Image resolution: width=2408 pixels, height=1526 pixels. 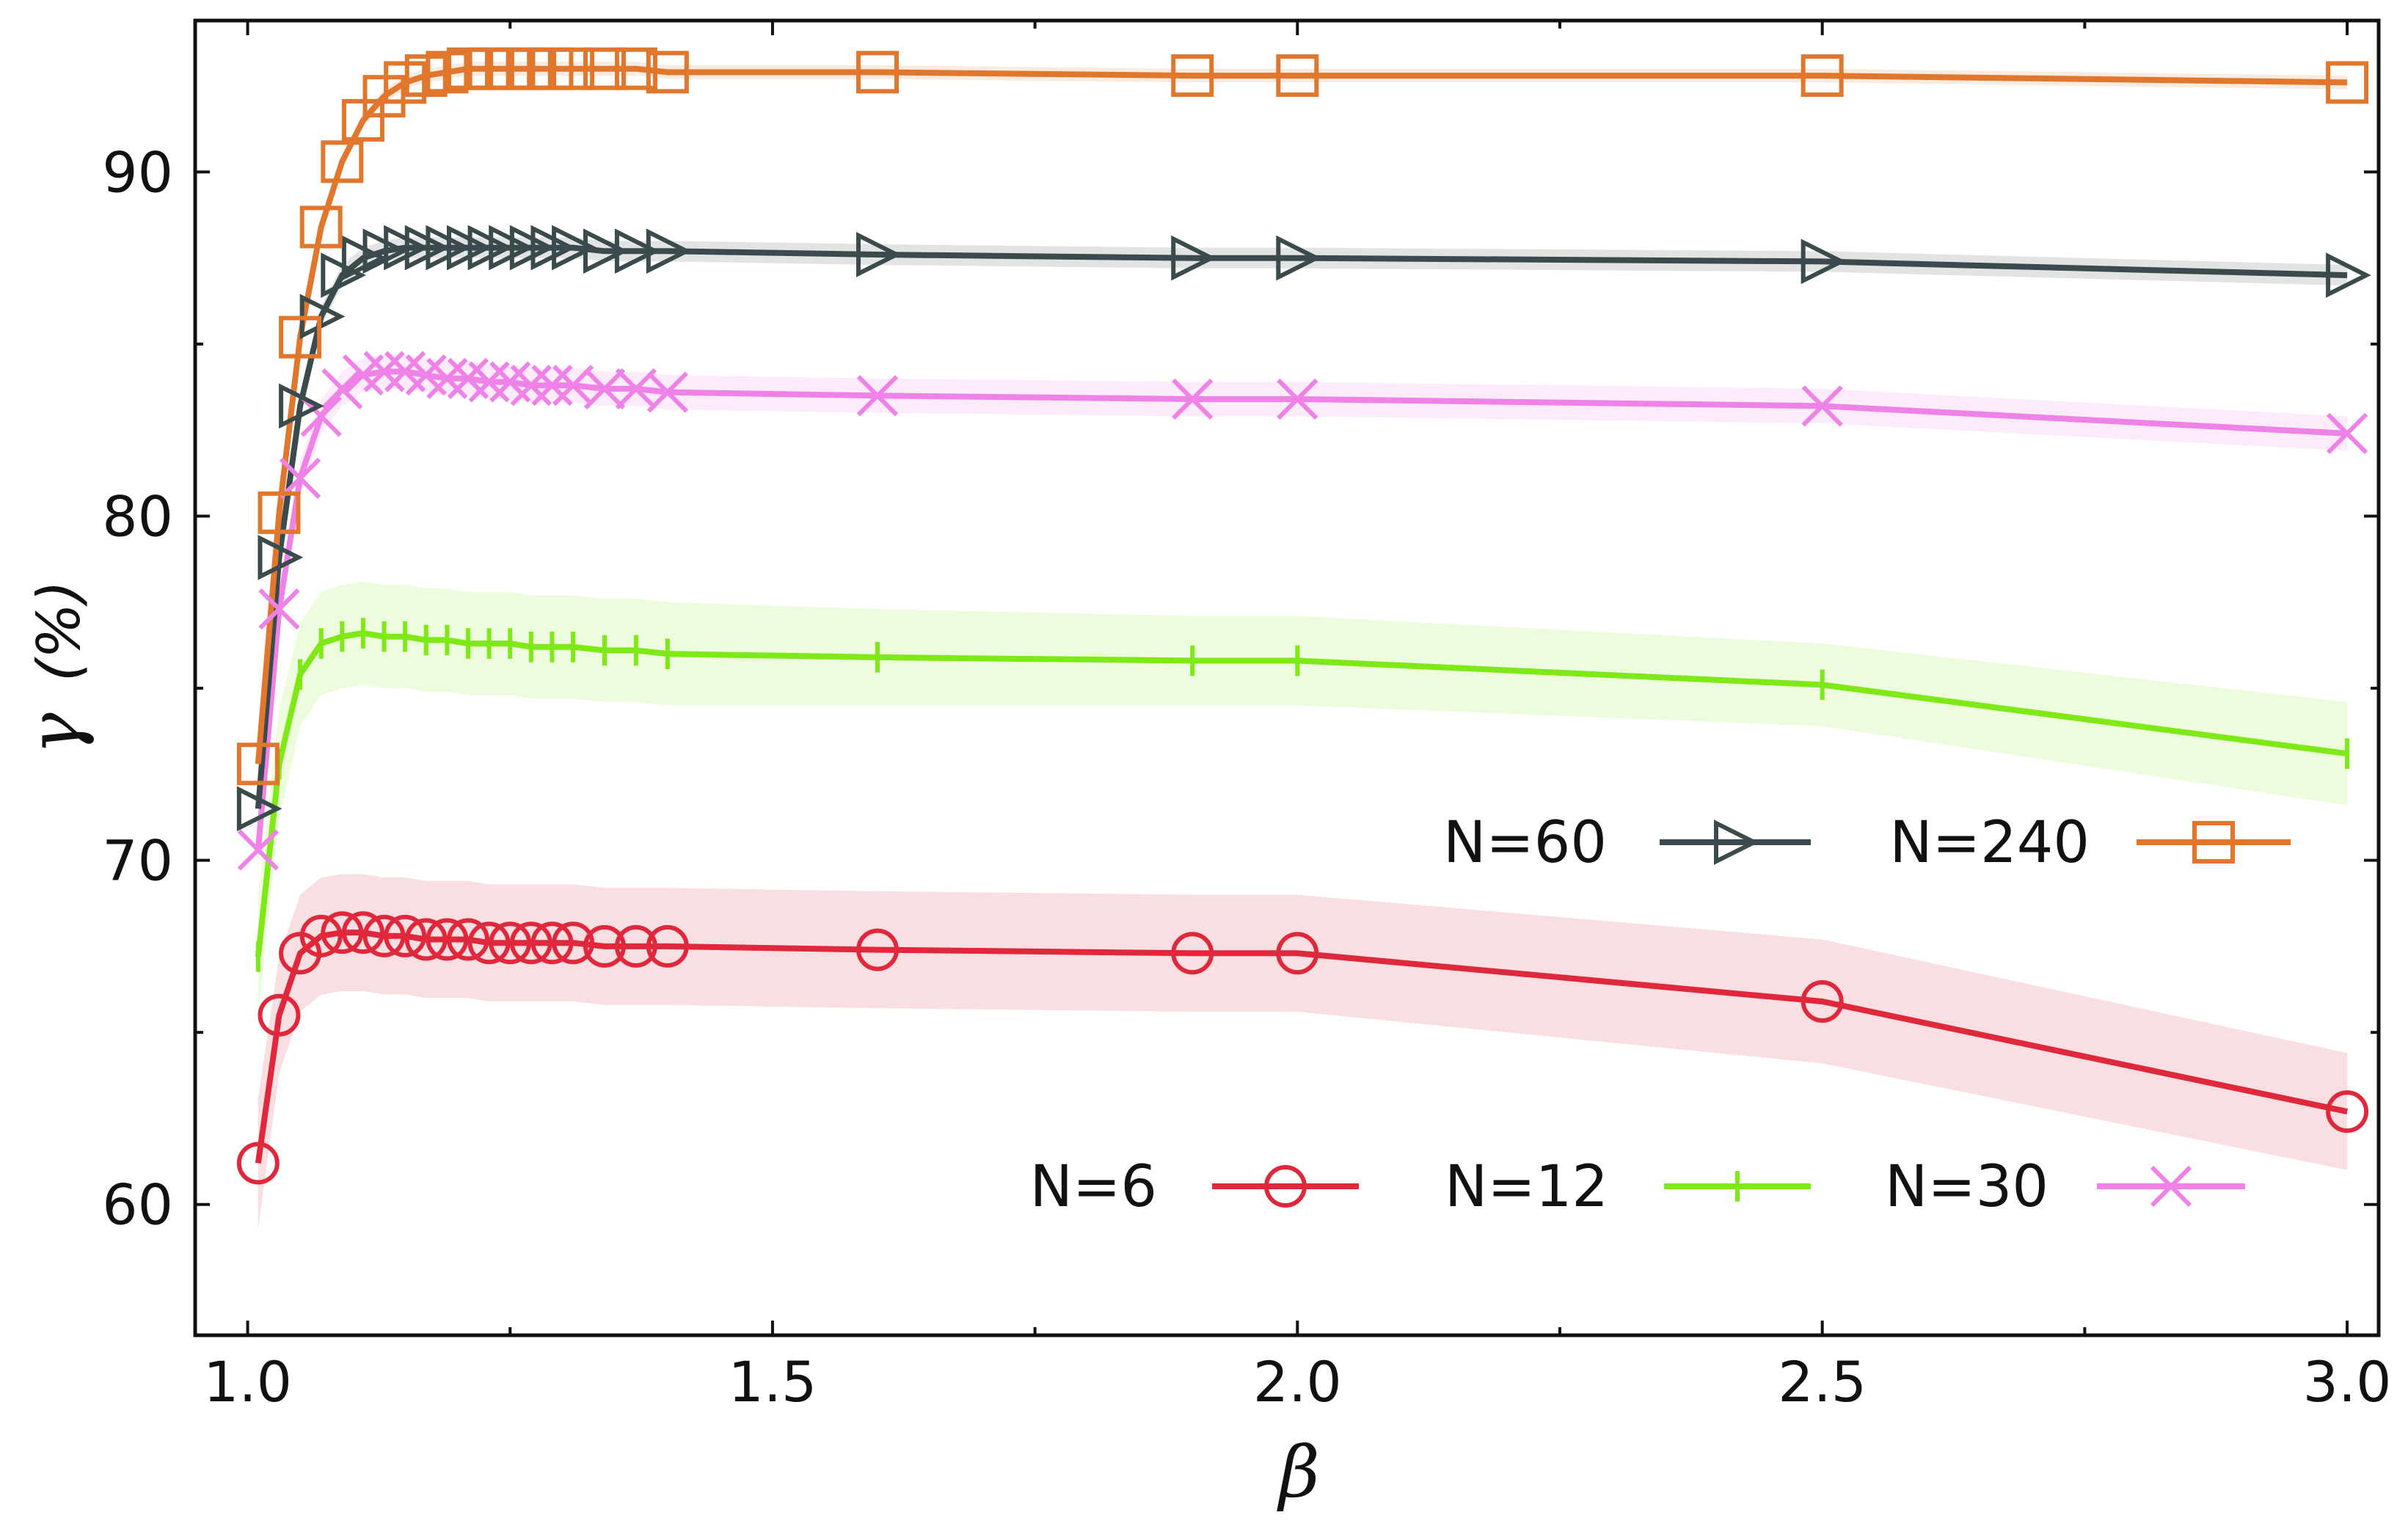 What do you see at coordinates (1822, 1381) in the screenshot?
I see `x-tick-label: 2.5` at bounding box center [1822, 1381].